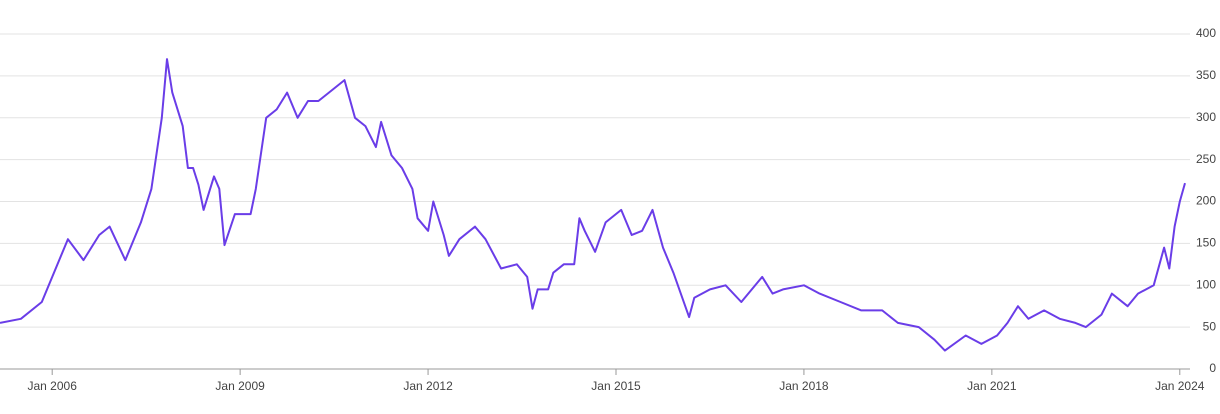  What do you see at coordinates (1206, 284) in the screenshot?
I see `y-tick-label: 100` at bounding box center [1206, 284].